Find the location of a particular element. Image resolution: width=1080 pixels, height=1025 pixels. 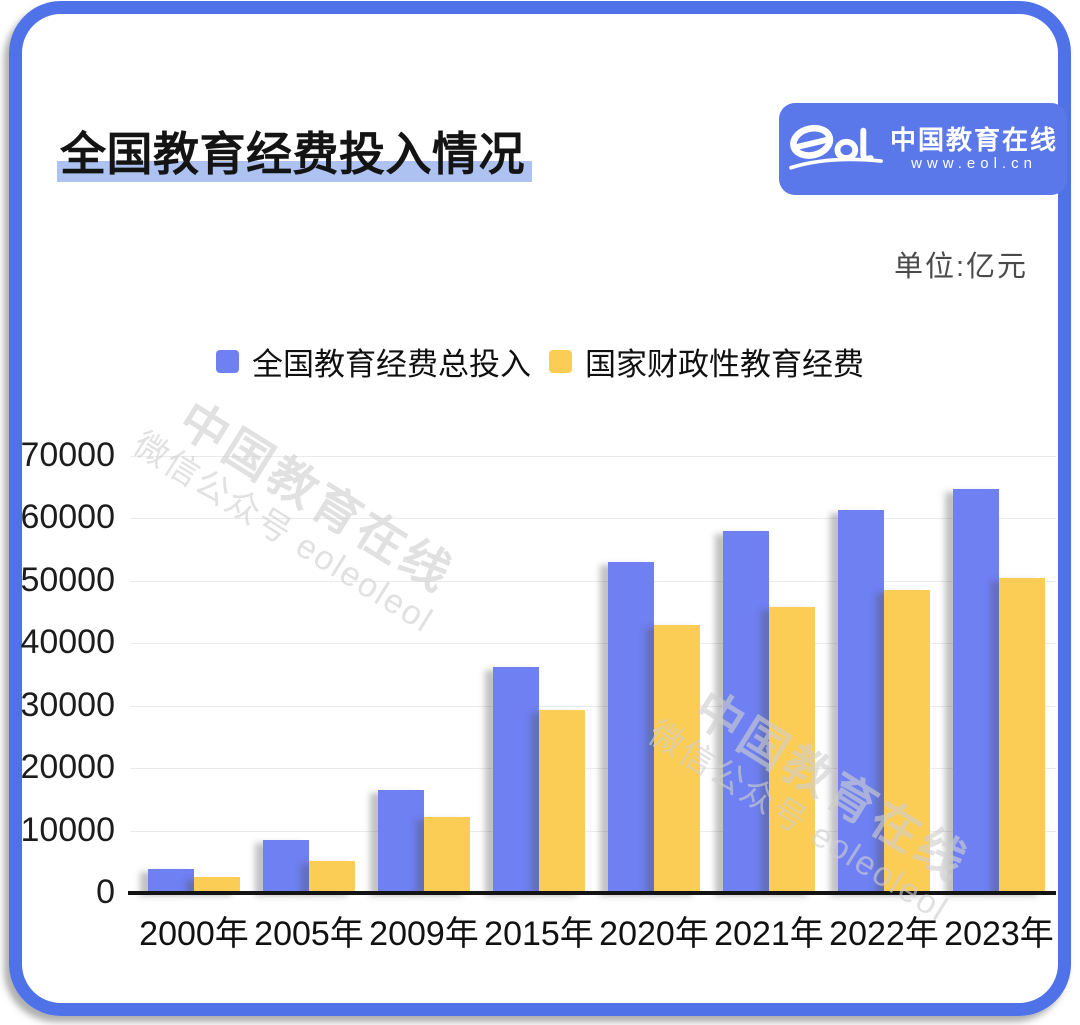

title-highlight-bar is located at coordinates (294, 171).